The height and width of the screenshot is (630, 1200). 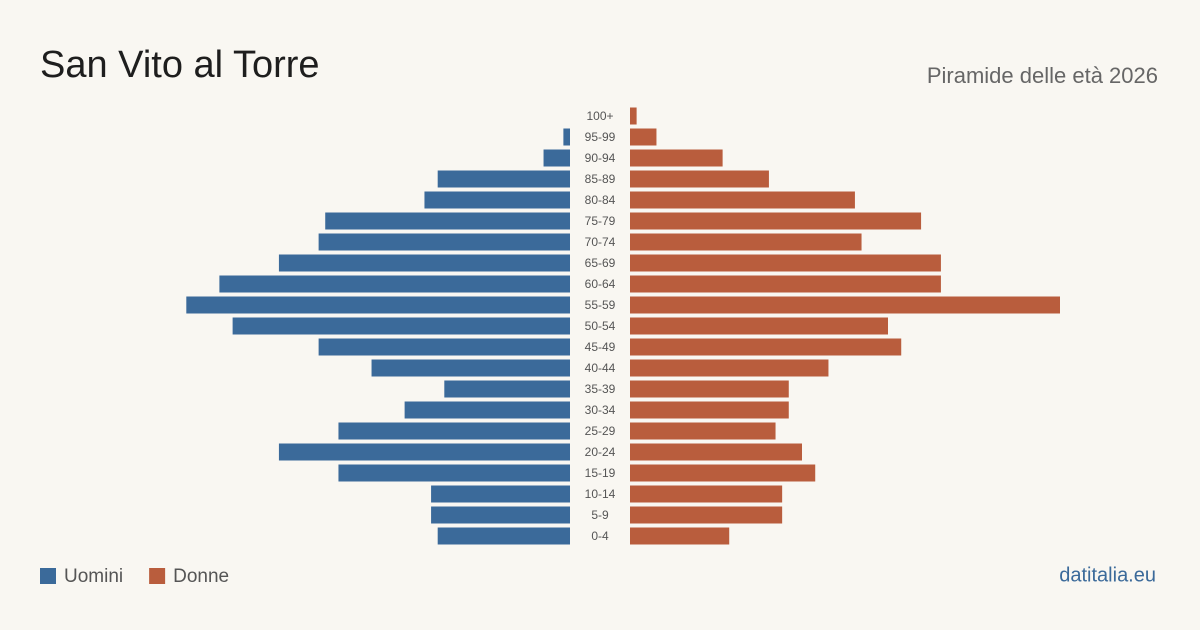 What do you see at coordinates (600, 536) in the screenshot?
I see `age-label: 0-4` at bounding box center [600, 536].